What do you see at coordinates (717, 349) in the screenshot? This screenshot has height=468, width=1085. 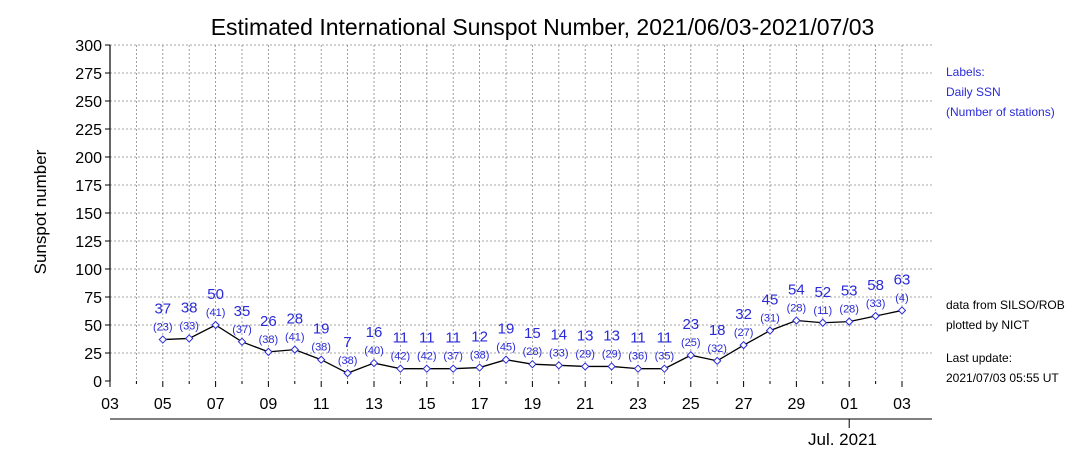 I see `stations-label: (32)` at bounding box center [717, 349].